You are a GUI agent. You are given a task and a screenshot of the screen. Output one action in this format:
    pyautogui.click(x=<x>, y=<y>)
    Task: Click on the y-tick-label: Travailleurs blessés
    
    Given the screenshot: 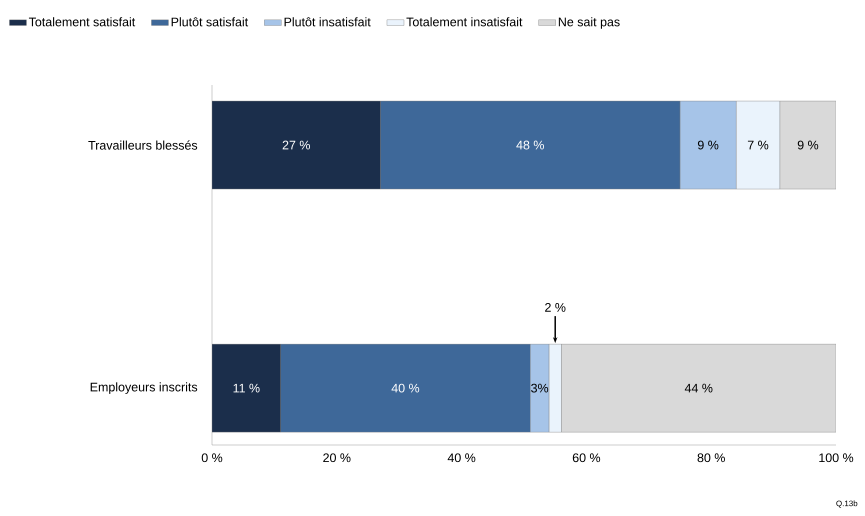 What is the action you would take?
    pyautogui.click(x=143, y=145)
    